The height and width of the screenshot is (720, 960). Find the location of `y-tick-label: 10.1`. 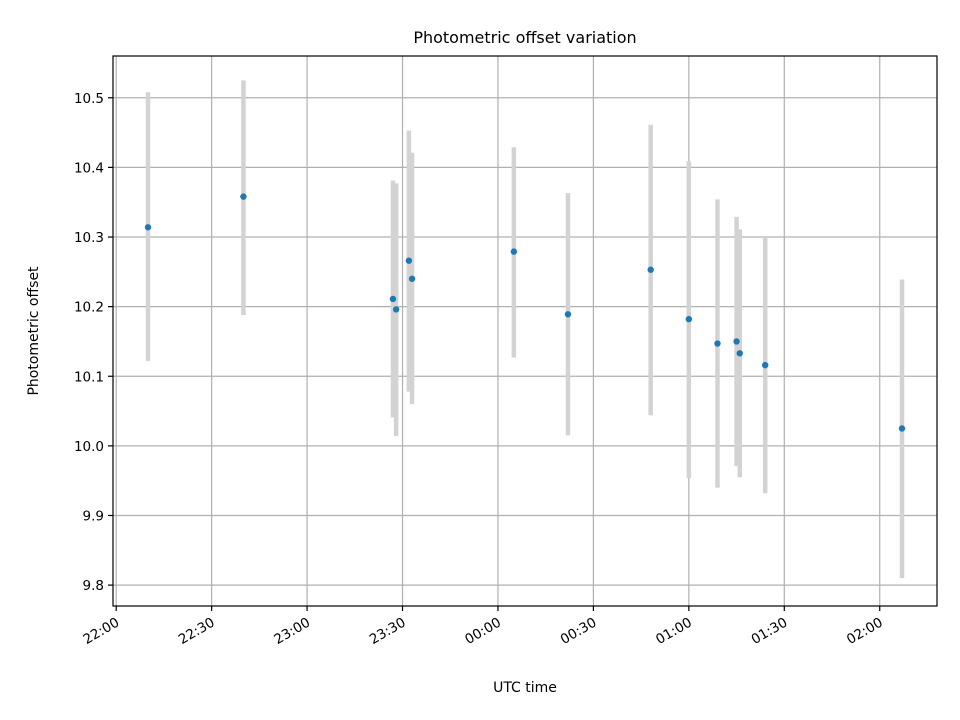

y-tick-label: 10.1 is located at coordinates (89, 377).